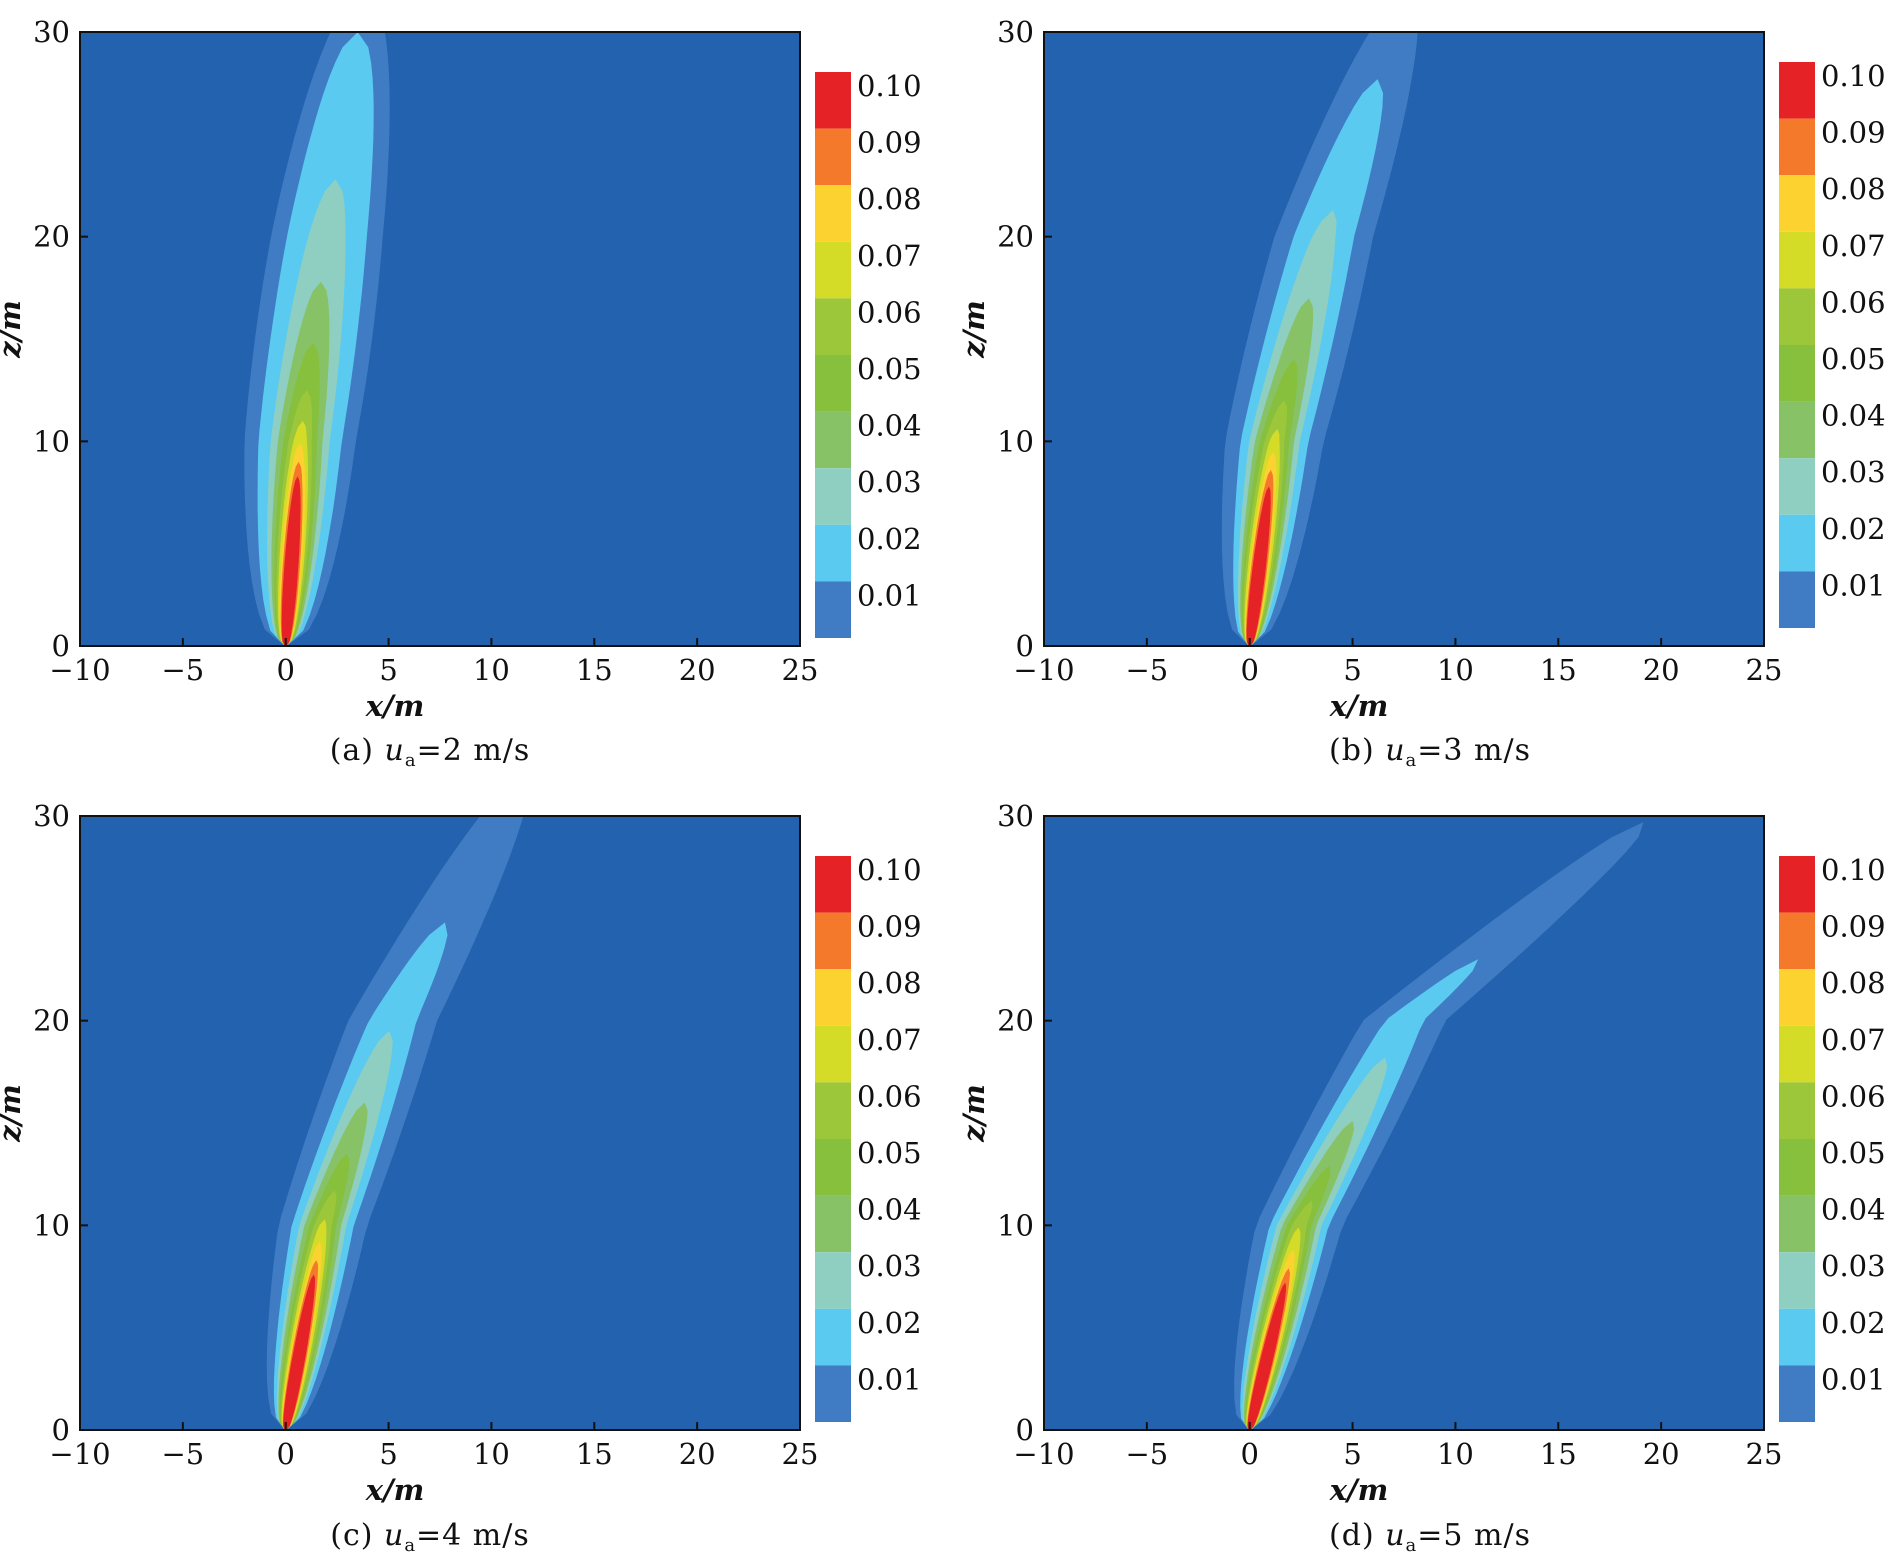 The height and width of the screenshot is (1568, 1889). What do you see at coordinates (395, 706) in the screenshot?
I see `x-axis-label: x/m` at bounding box center [395, 706].